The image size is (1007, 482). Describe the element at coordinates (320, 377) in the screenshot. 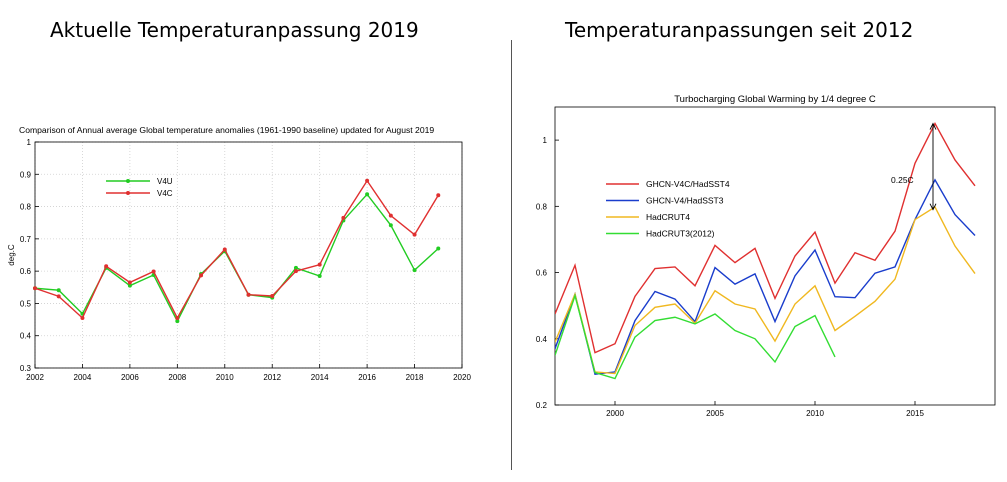

I see `x-tick-label: 2014` at that location.